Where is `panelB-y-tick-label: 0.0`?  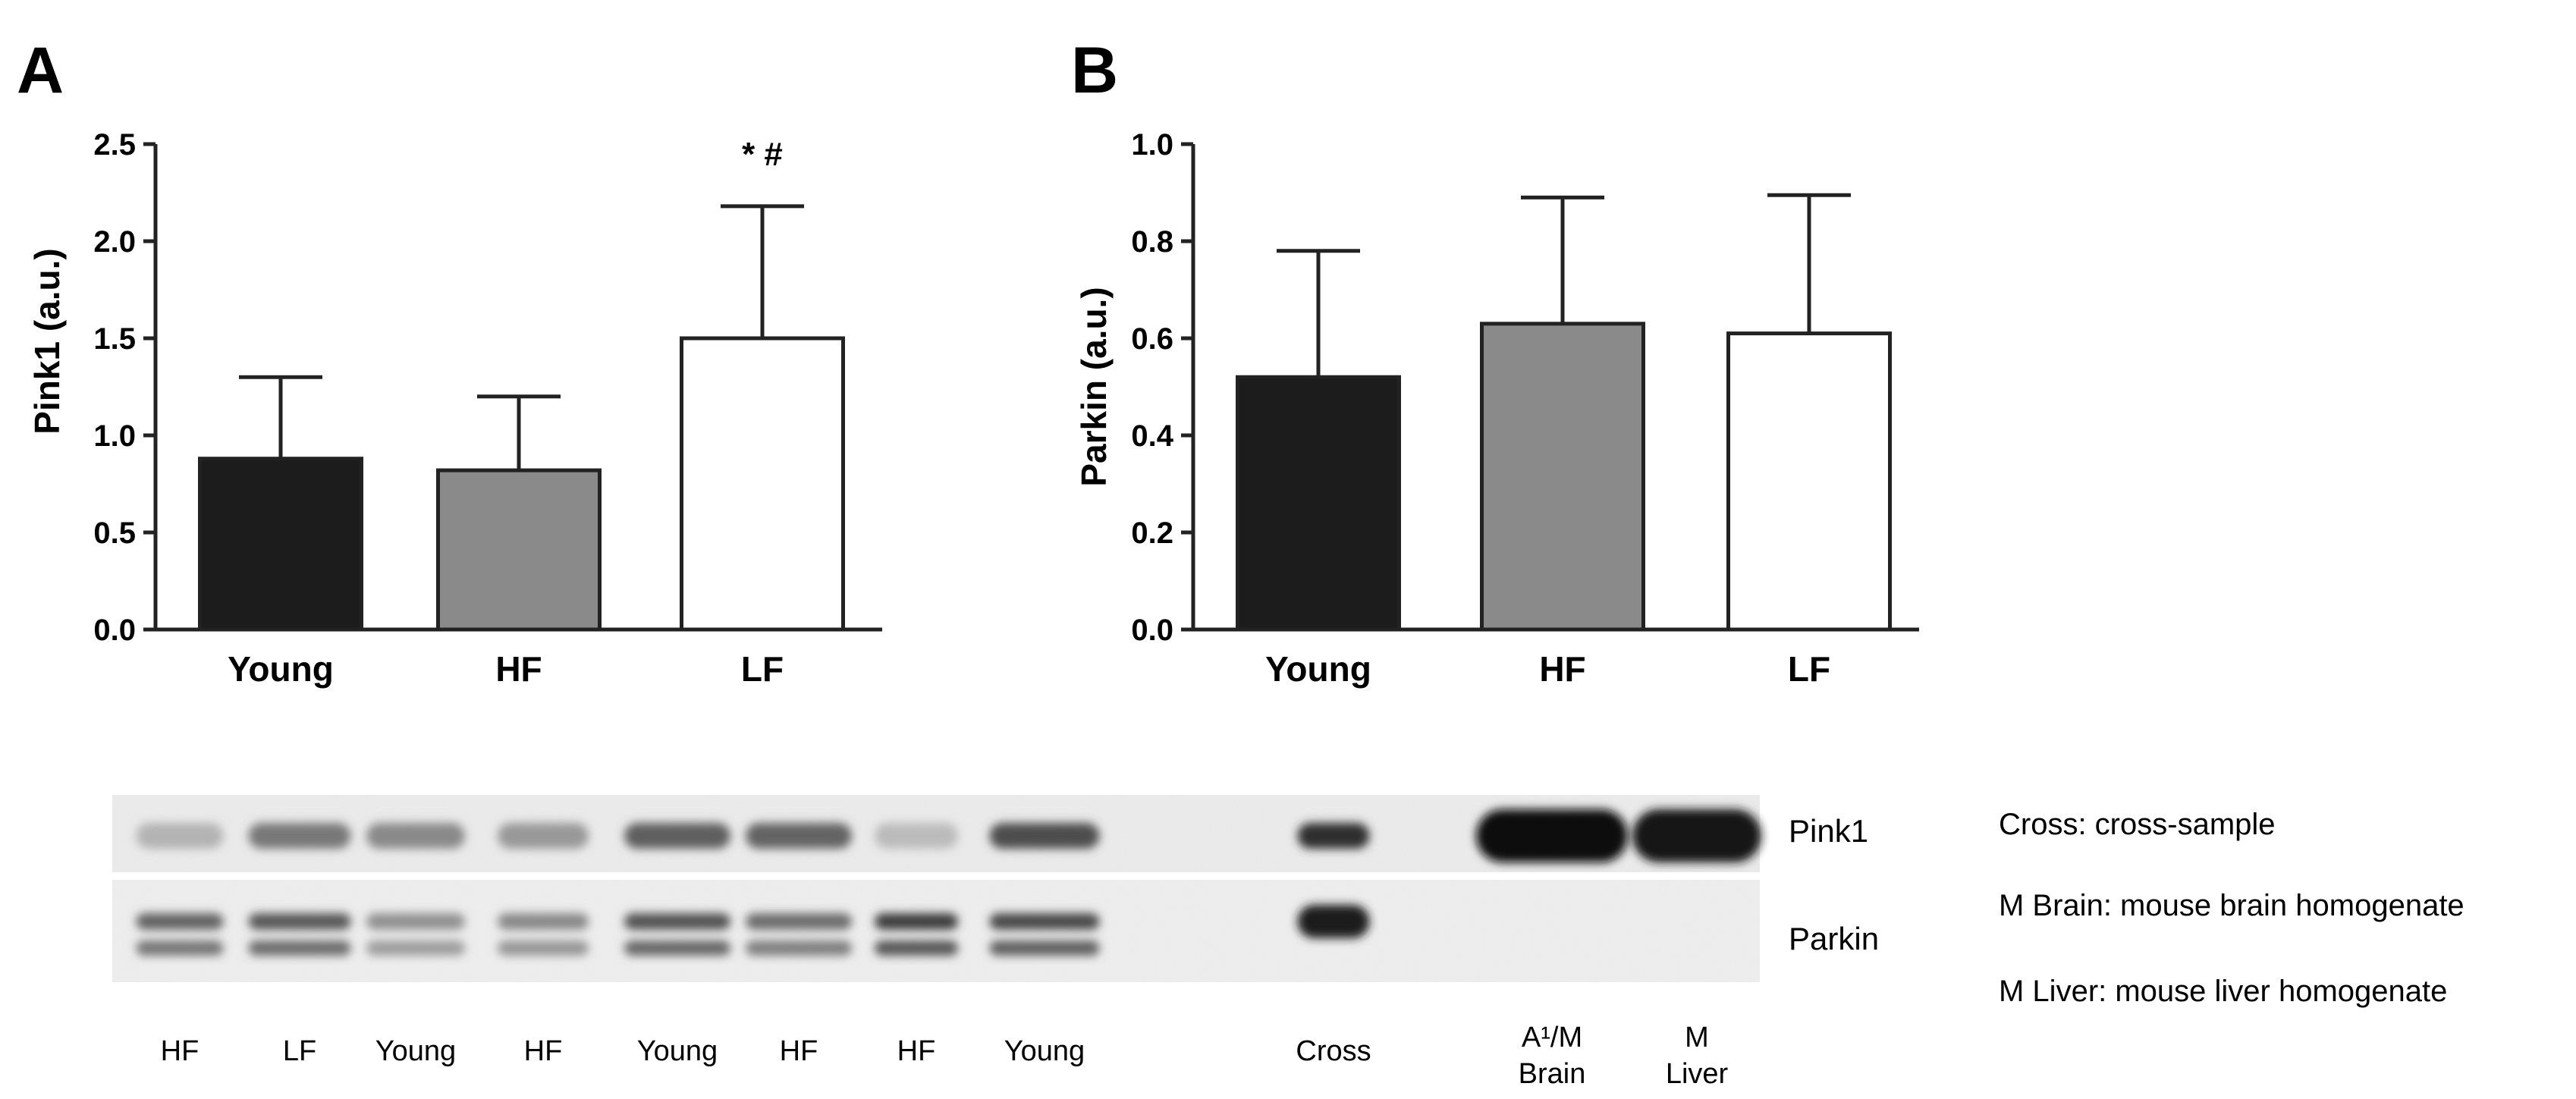 panelB-y-tick-label: 0.0 is located at coordinates (1152, 630).